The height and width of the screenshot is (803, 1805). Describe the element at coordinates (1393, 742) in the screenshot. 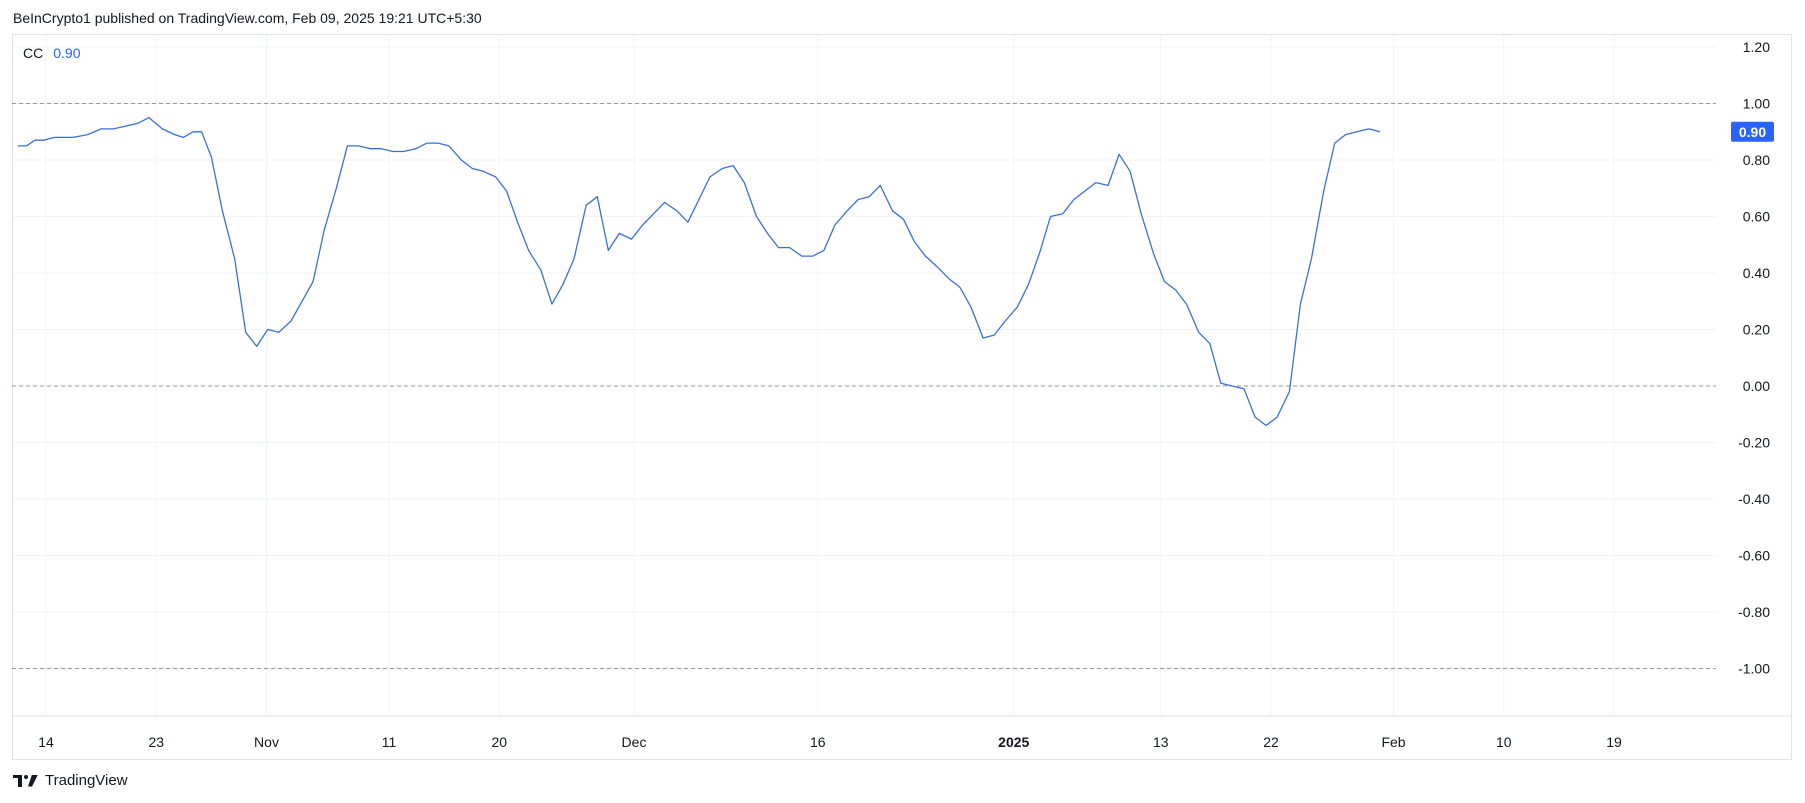

I see `x-tick-label: Feb` at that location.